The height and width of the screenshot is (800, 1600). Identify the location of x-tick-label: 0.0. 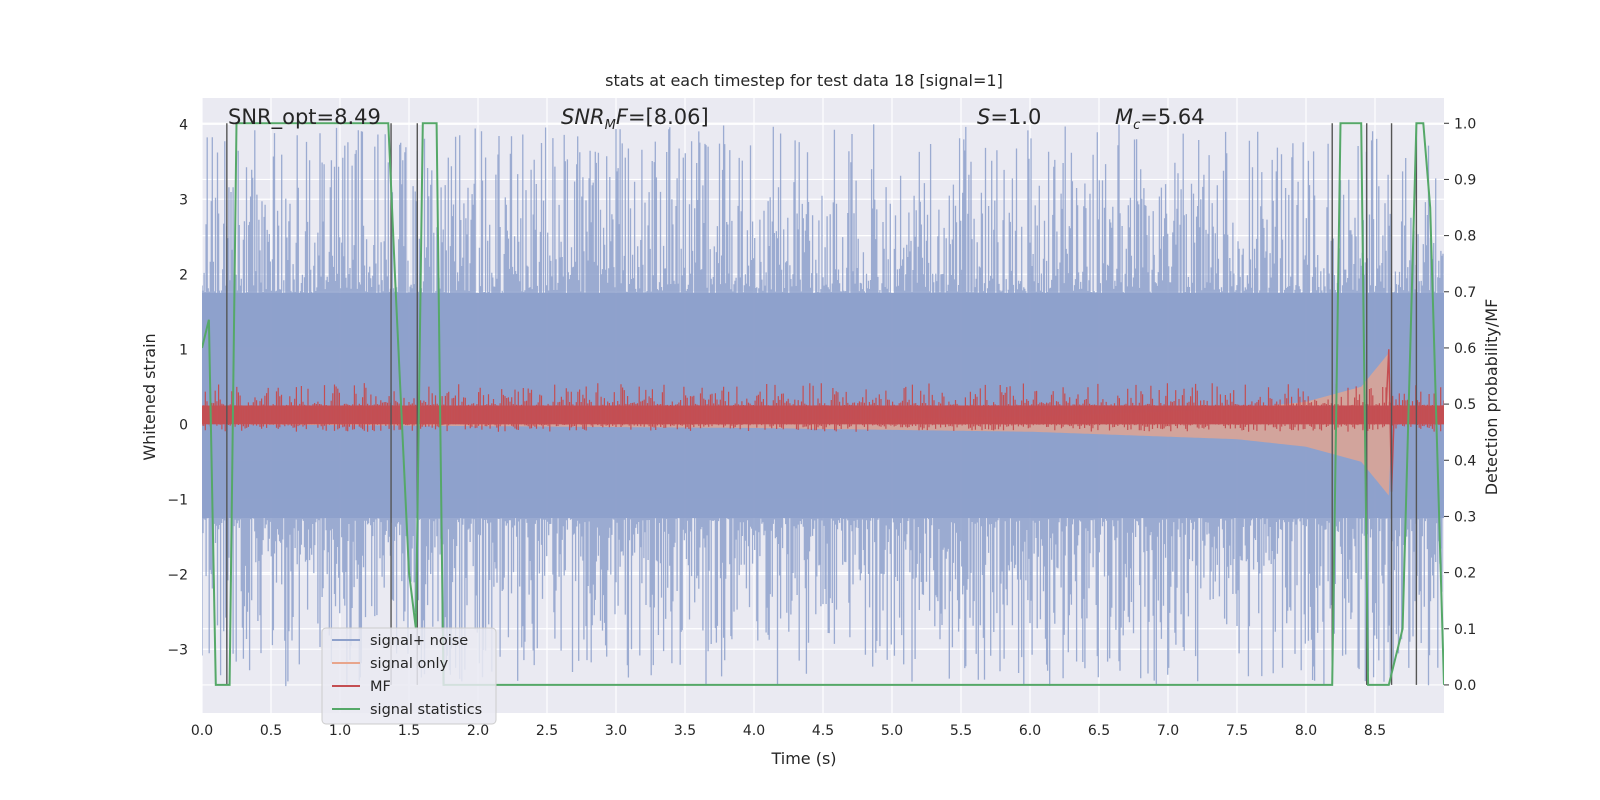
(202, 731).